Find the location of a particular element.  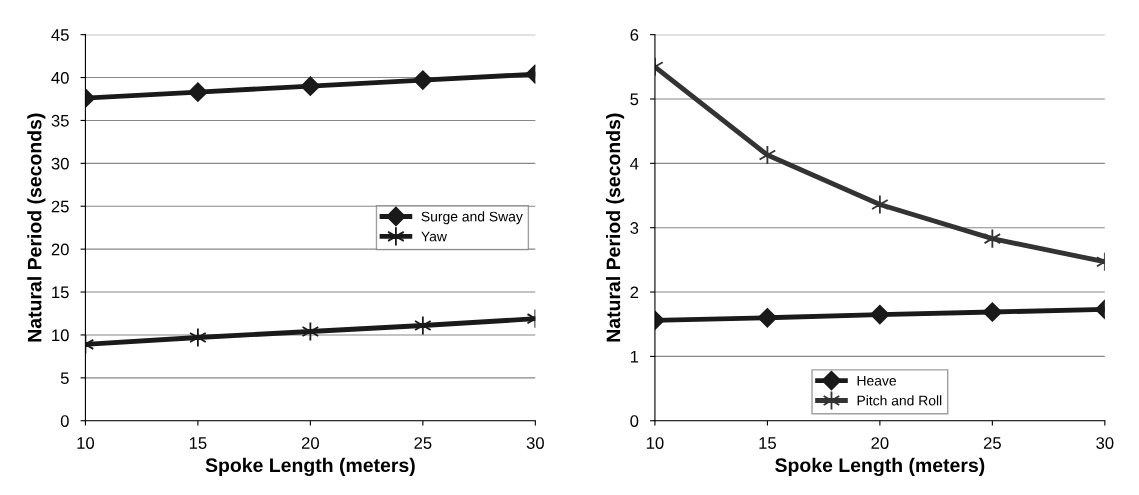

y-tick-label: 30 is located at coordinates (60, 163).